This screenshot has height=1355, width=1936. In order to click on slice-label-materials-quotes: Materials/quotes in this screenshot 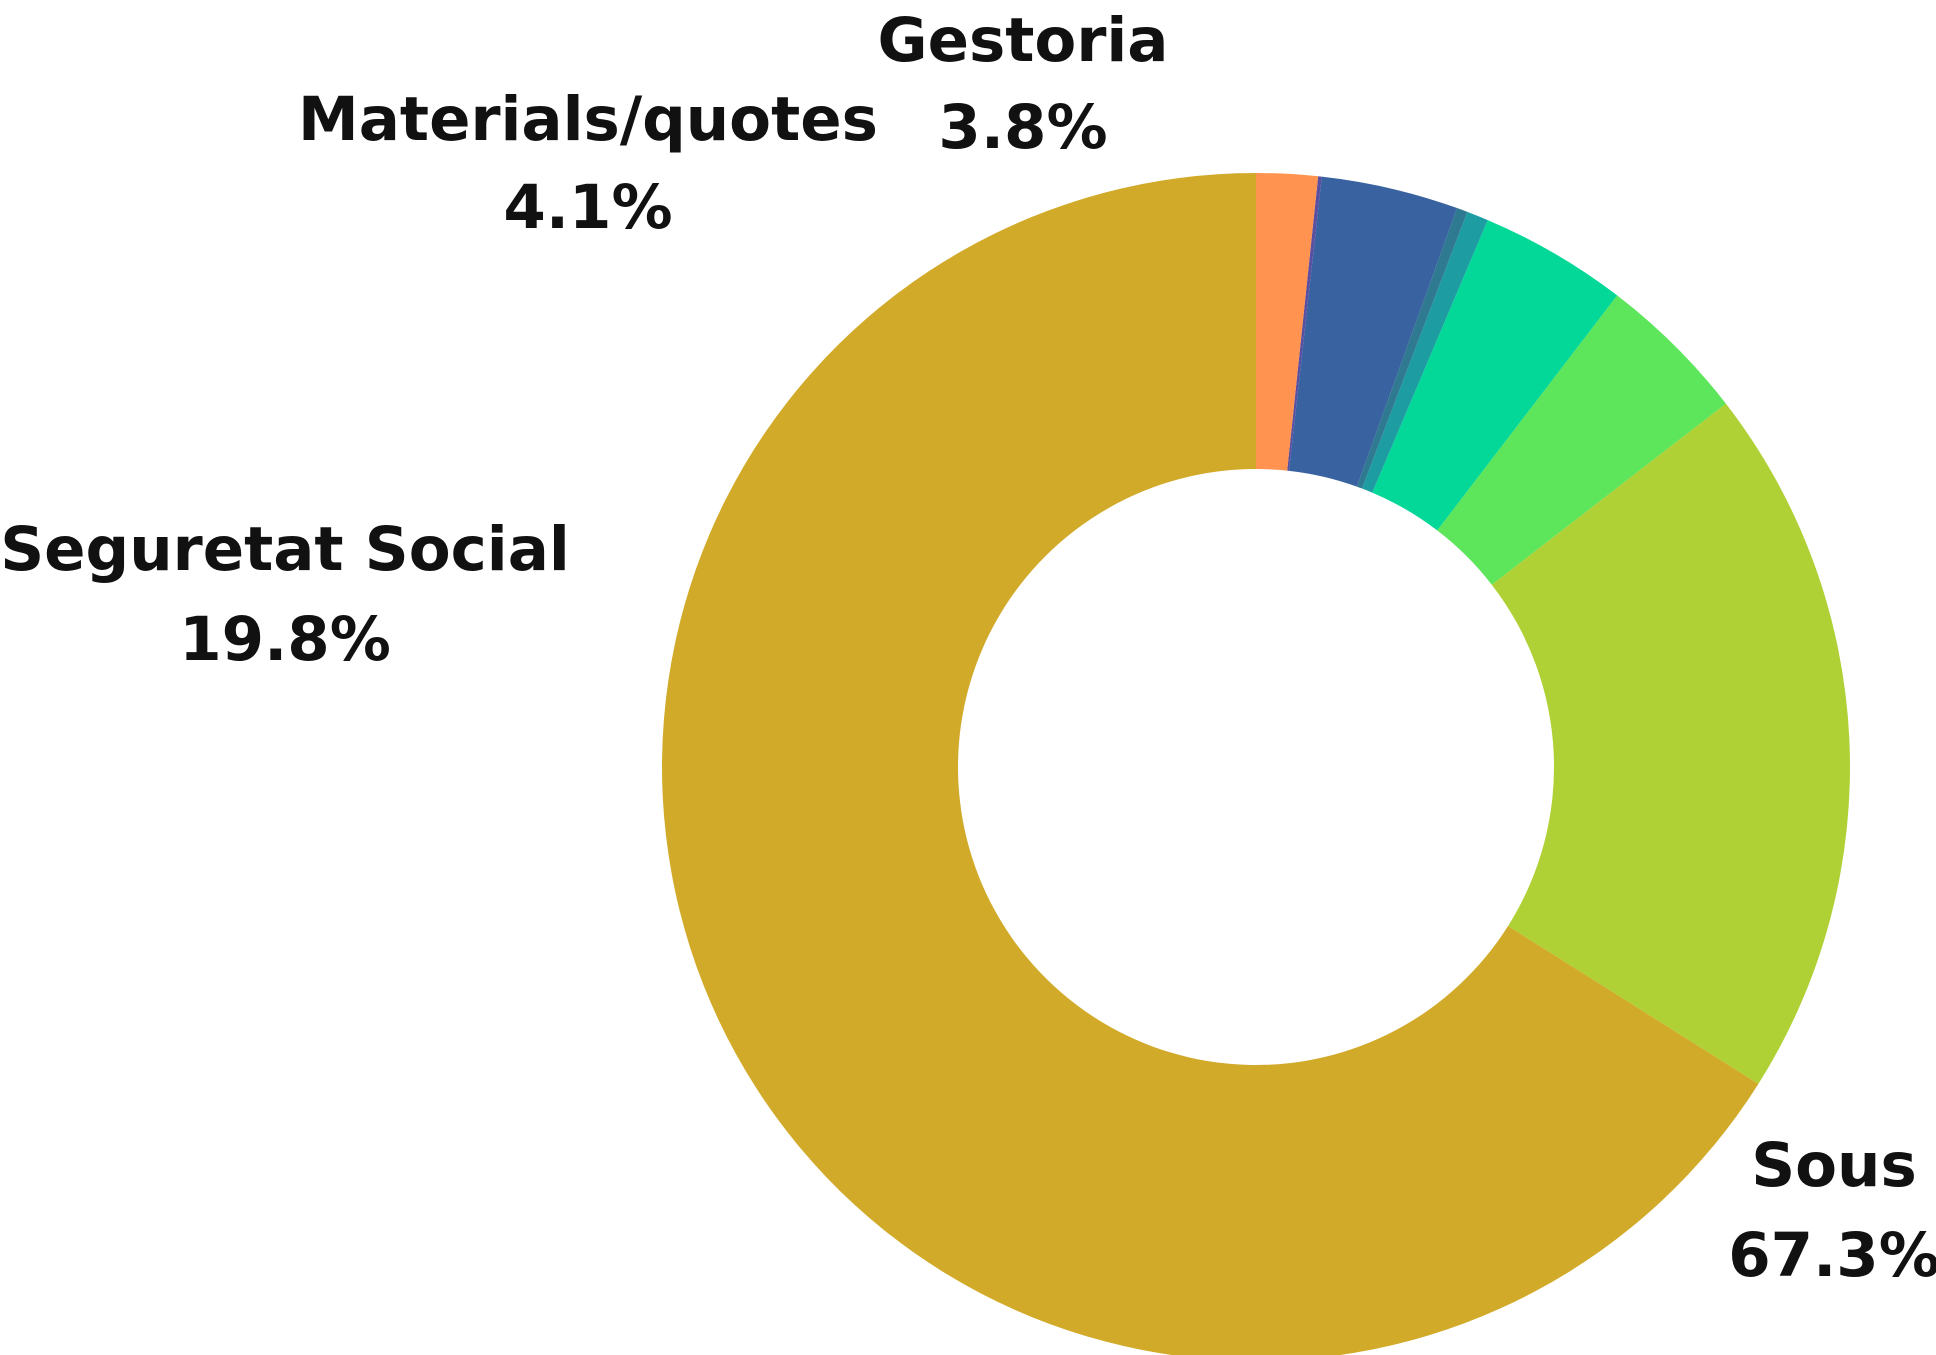, I will do `click(588, 119)`.